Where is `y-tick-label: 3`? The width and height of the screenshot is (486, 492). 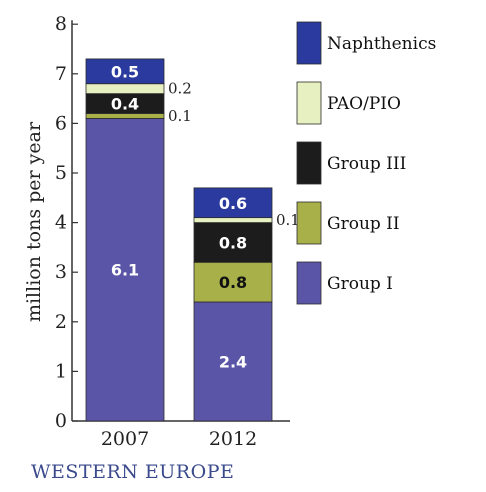 y-tick-label: 3 is located at coordinates (61, 272).